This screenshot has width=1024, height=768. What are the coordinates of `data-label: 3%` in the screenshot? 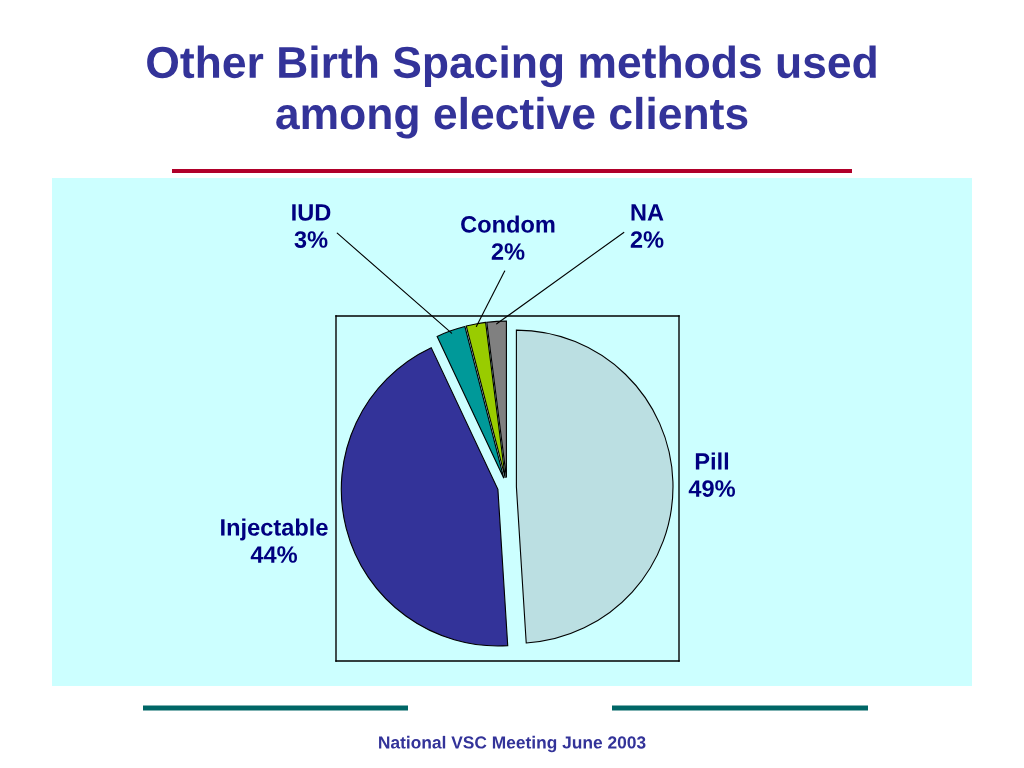 It's located at (311, 239).